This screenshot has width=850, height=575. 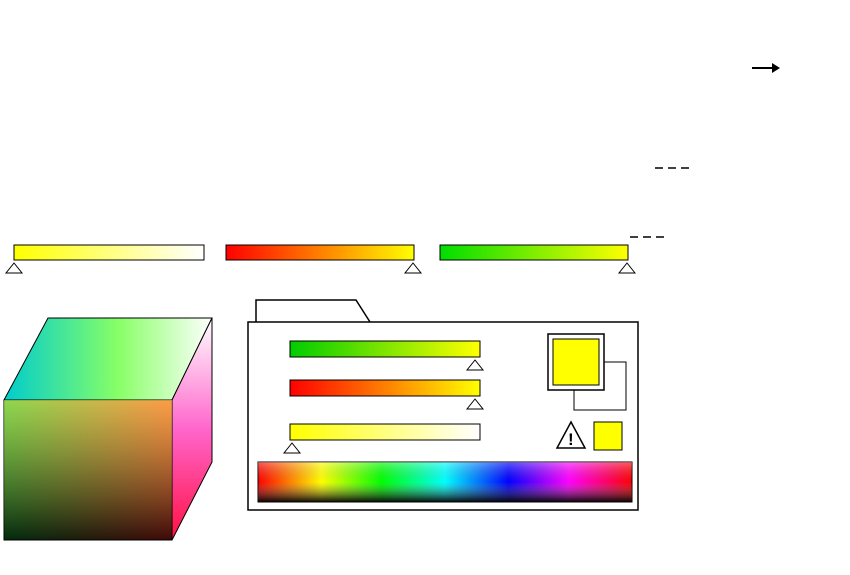 I want to click on gamut-color-swatch, so click(x=608, y=436).